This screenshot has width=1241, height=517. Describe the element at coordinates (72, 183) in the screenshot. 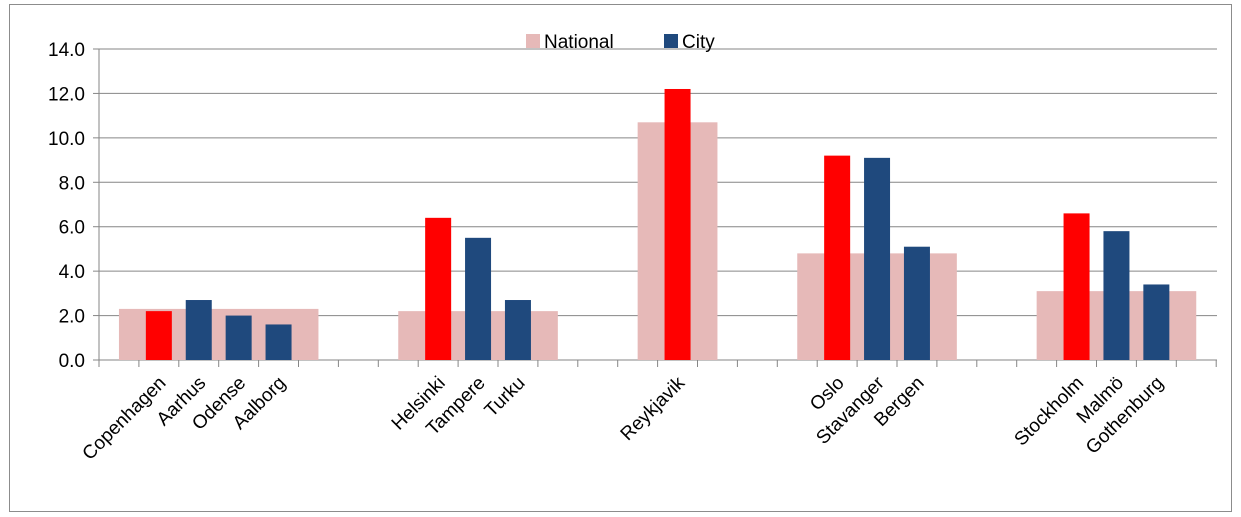

I see `y-tick-label: 8.0` at that location.